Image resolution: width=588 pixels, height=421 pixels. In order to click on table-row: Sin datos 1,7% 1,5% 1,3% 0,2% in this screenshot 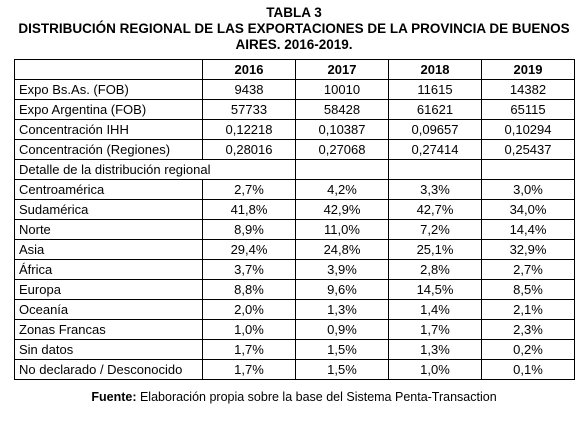, I will do `click(294, 349)`.